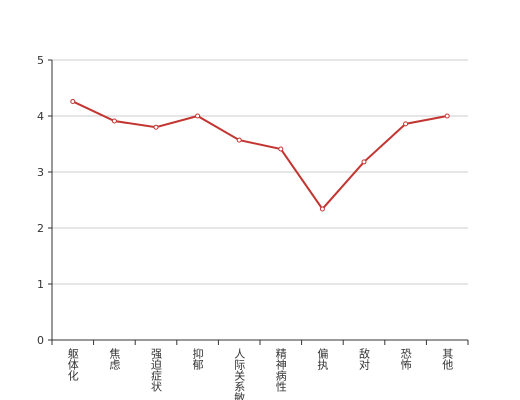 This screenshot has height=400, width=520. I want to click on x-tick-label: 偏执, so click(322, 359).